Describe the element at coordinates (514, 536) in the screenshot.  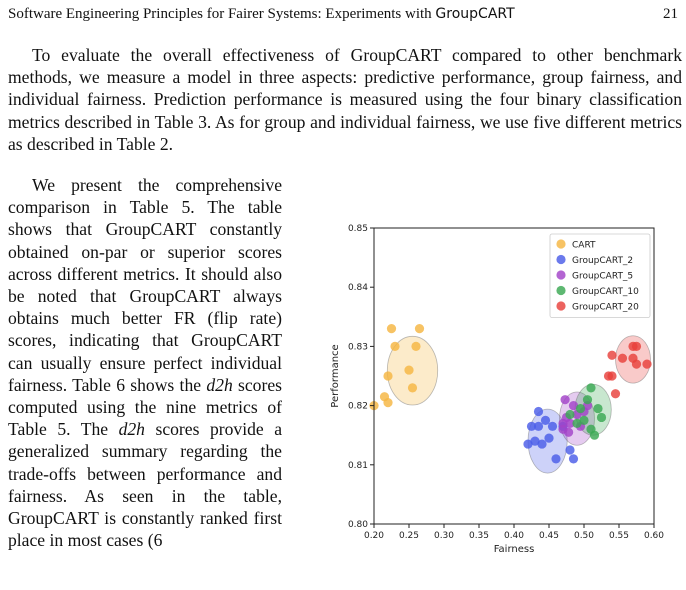
I see `x-tick-label: 0.40` at that location.